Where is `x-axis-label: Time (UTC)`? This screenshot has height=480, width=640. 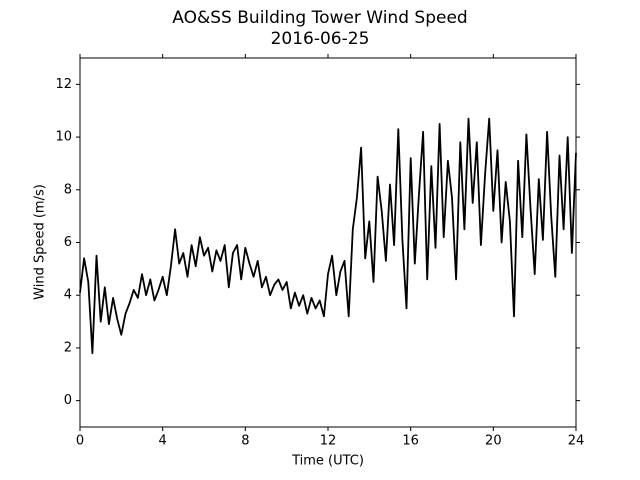 x-axis-label: Time (UTC) is located at coordinates (327, 461).